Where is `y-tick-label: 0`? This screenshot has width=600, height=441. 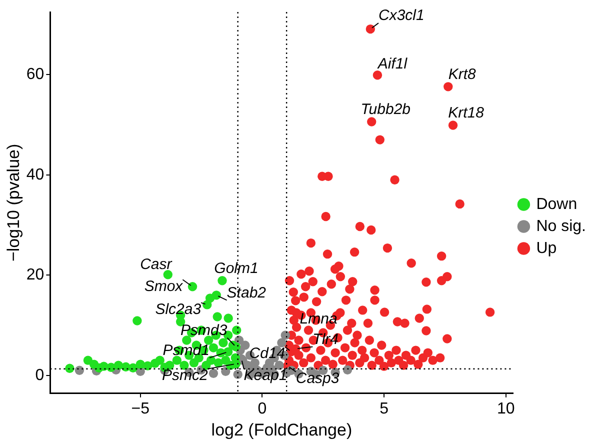 y-tick-label: 0 is located at coordinates (39, 375).